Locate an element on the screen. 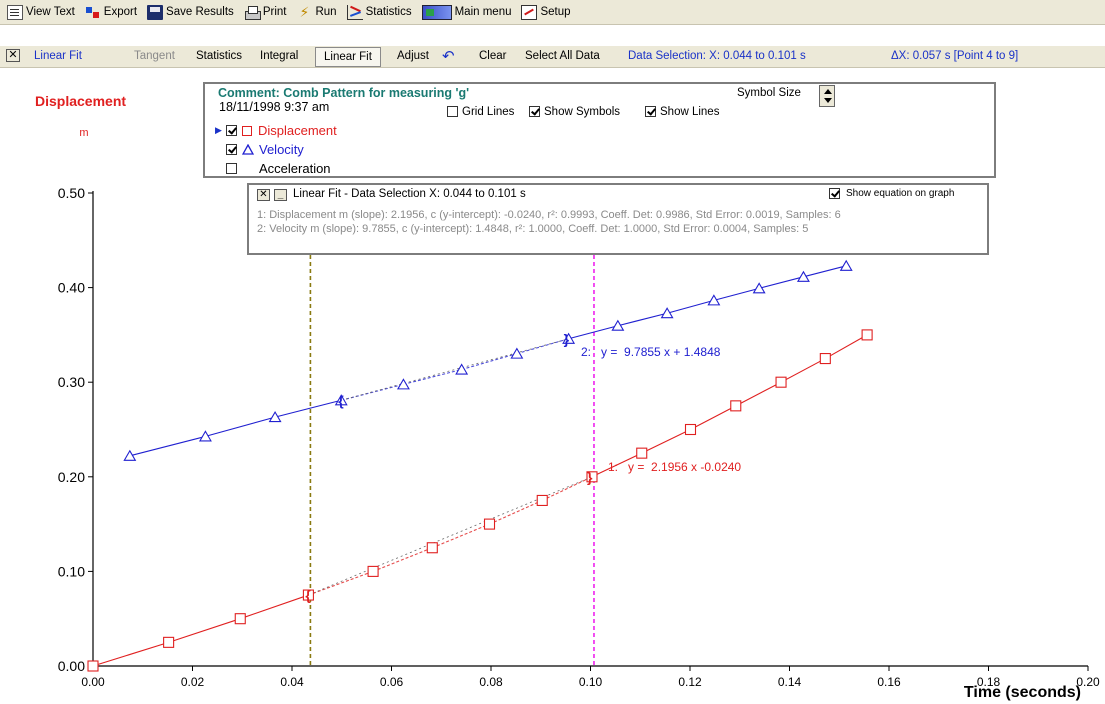  x-tick-label: 0.18 is located at coordinates (989, 682).